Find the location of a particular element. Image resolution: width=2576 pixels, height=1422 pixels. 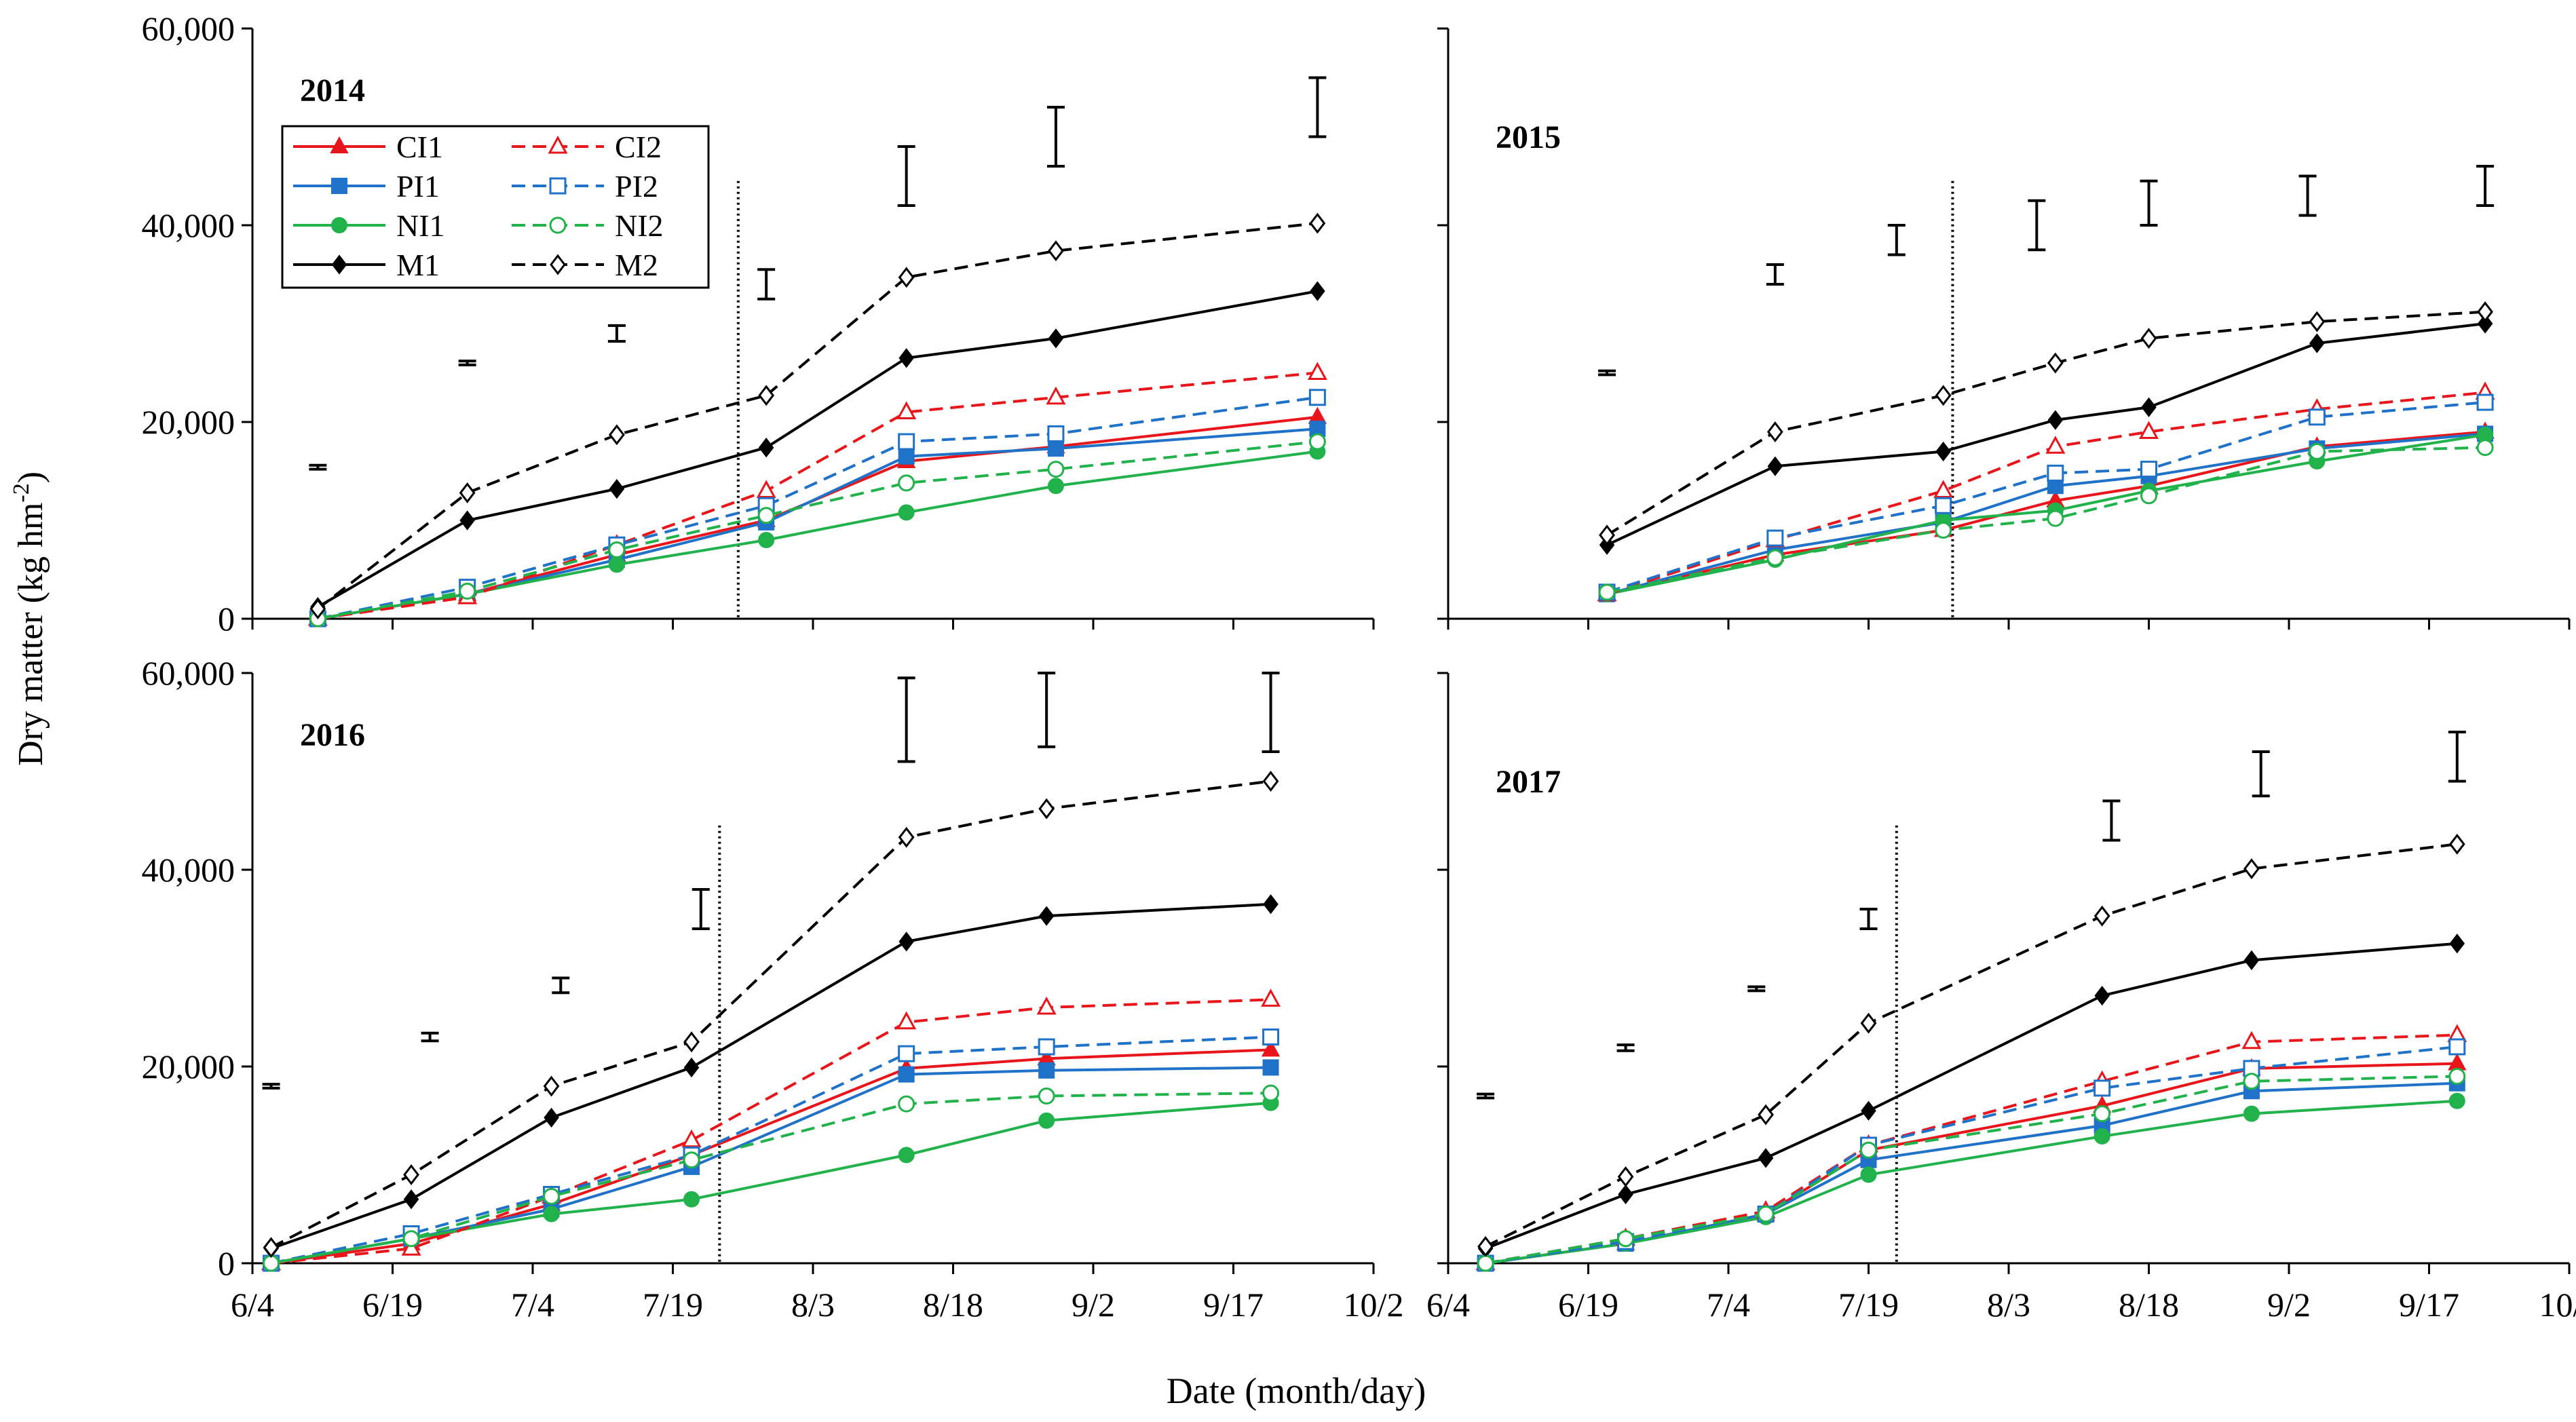

legend-label: PI2 is located at coordinates (637, 186).